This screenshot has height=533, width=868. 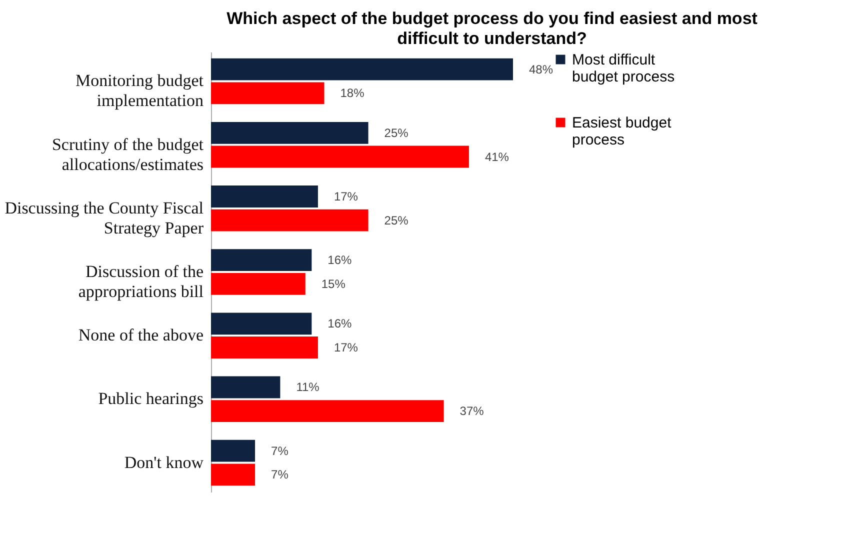 What do you see at coordinates (623, 69) in the screenshot?
I see `legend-label: Most difficult budget process` at bounding box center [623, 69].